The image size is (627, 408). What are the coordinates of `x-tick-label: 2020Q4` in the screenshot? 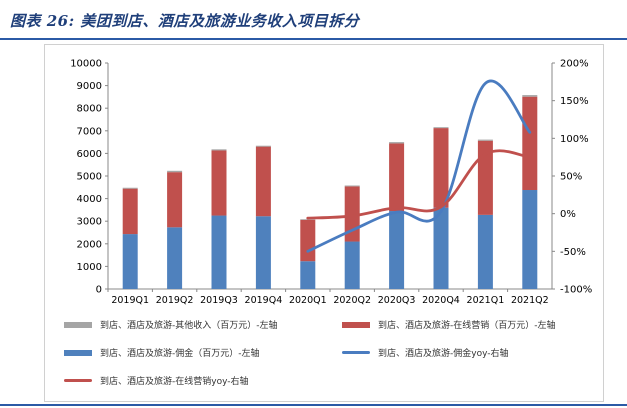 It's located at (441, 300).